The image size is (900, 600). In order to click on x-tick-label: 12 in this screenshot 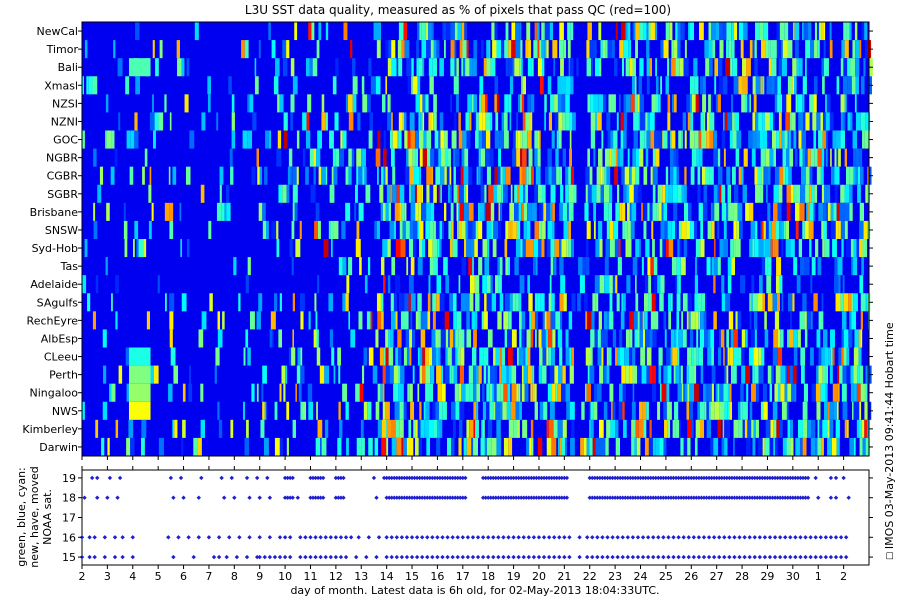, I will do `click(336, 576)`.